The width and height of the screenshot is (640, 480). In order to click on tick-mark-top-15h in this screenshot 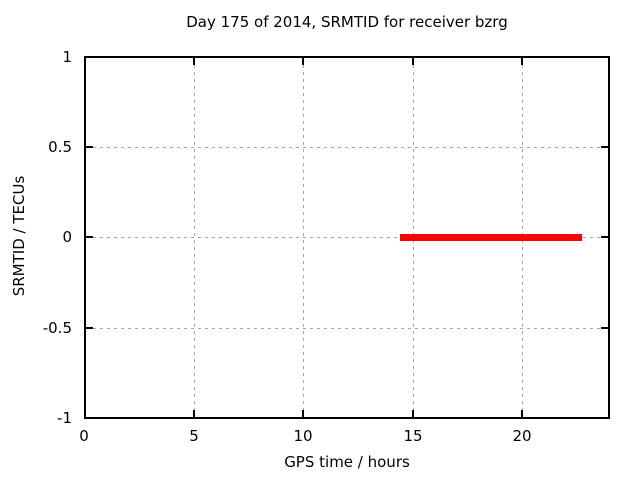, I will do `click(413, 61)`.